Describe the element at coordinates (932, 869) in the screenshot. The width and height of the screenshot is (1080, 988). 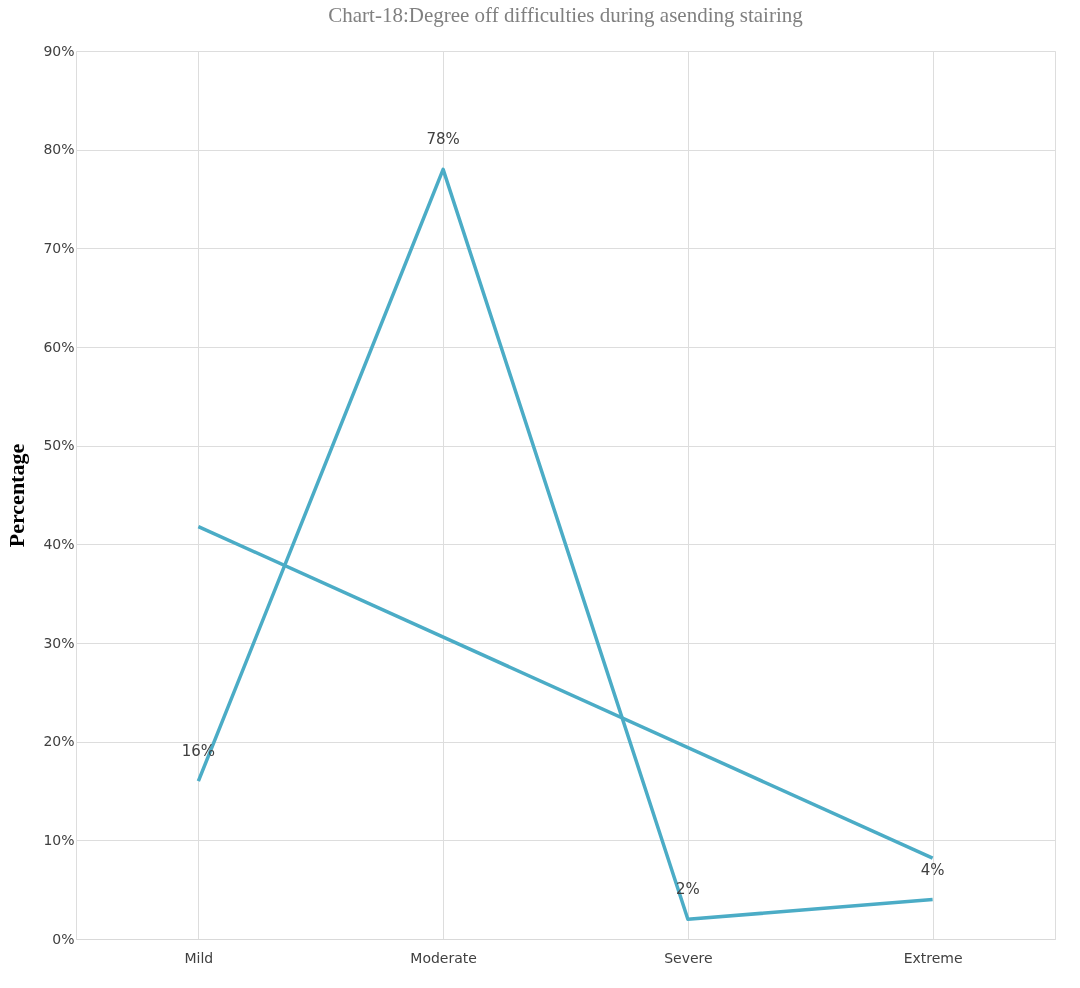
I see `data-label: 4%` at that location.